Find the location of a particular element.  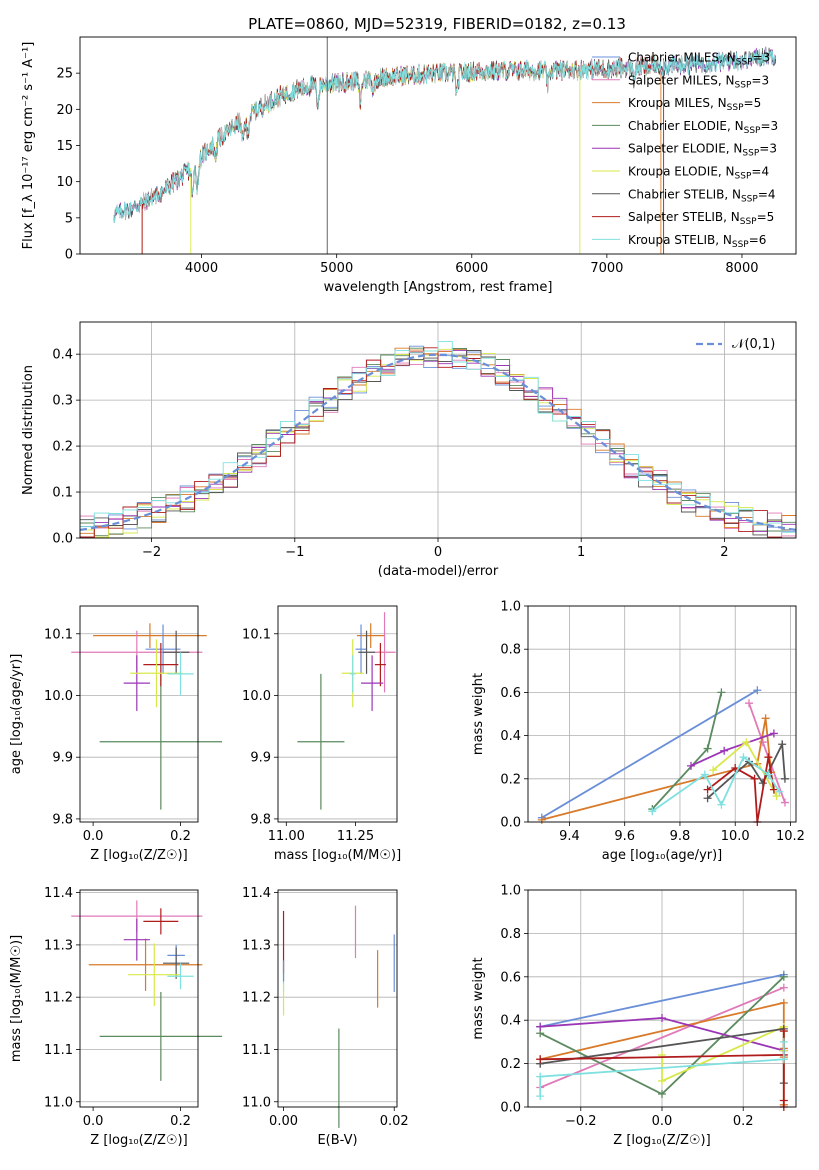

x-tick-label: 10.0 is located at coordinates (735, 836).